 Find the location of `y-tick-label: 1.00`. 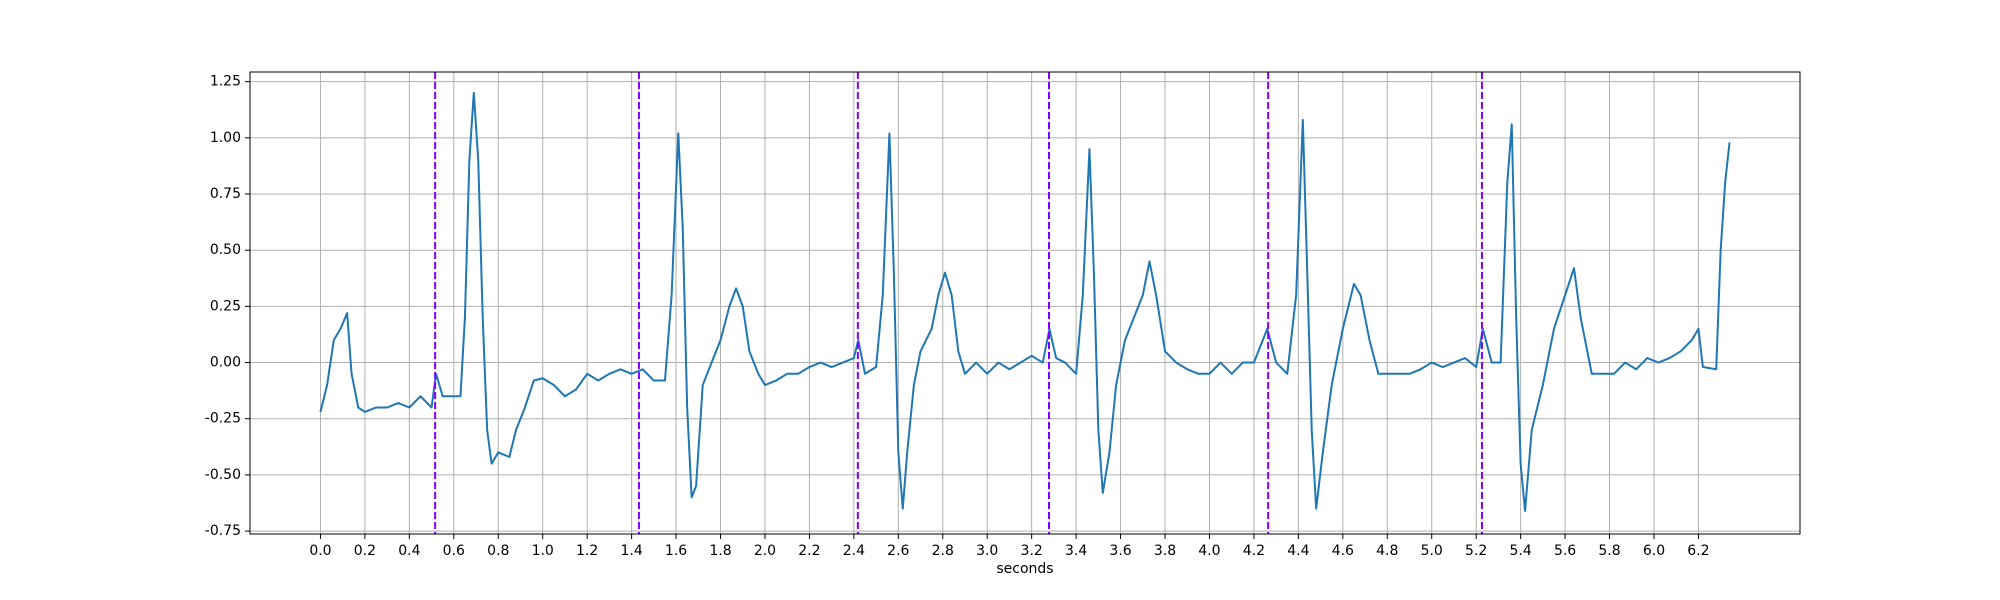

y-tick-label: 1.00 is located at coordinates (225, 138).